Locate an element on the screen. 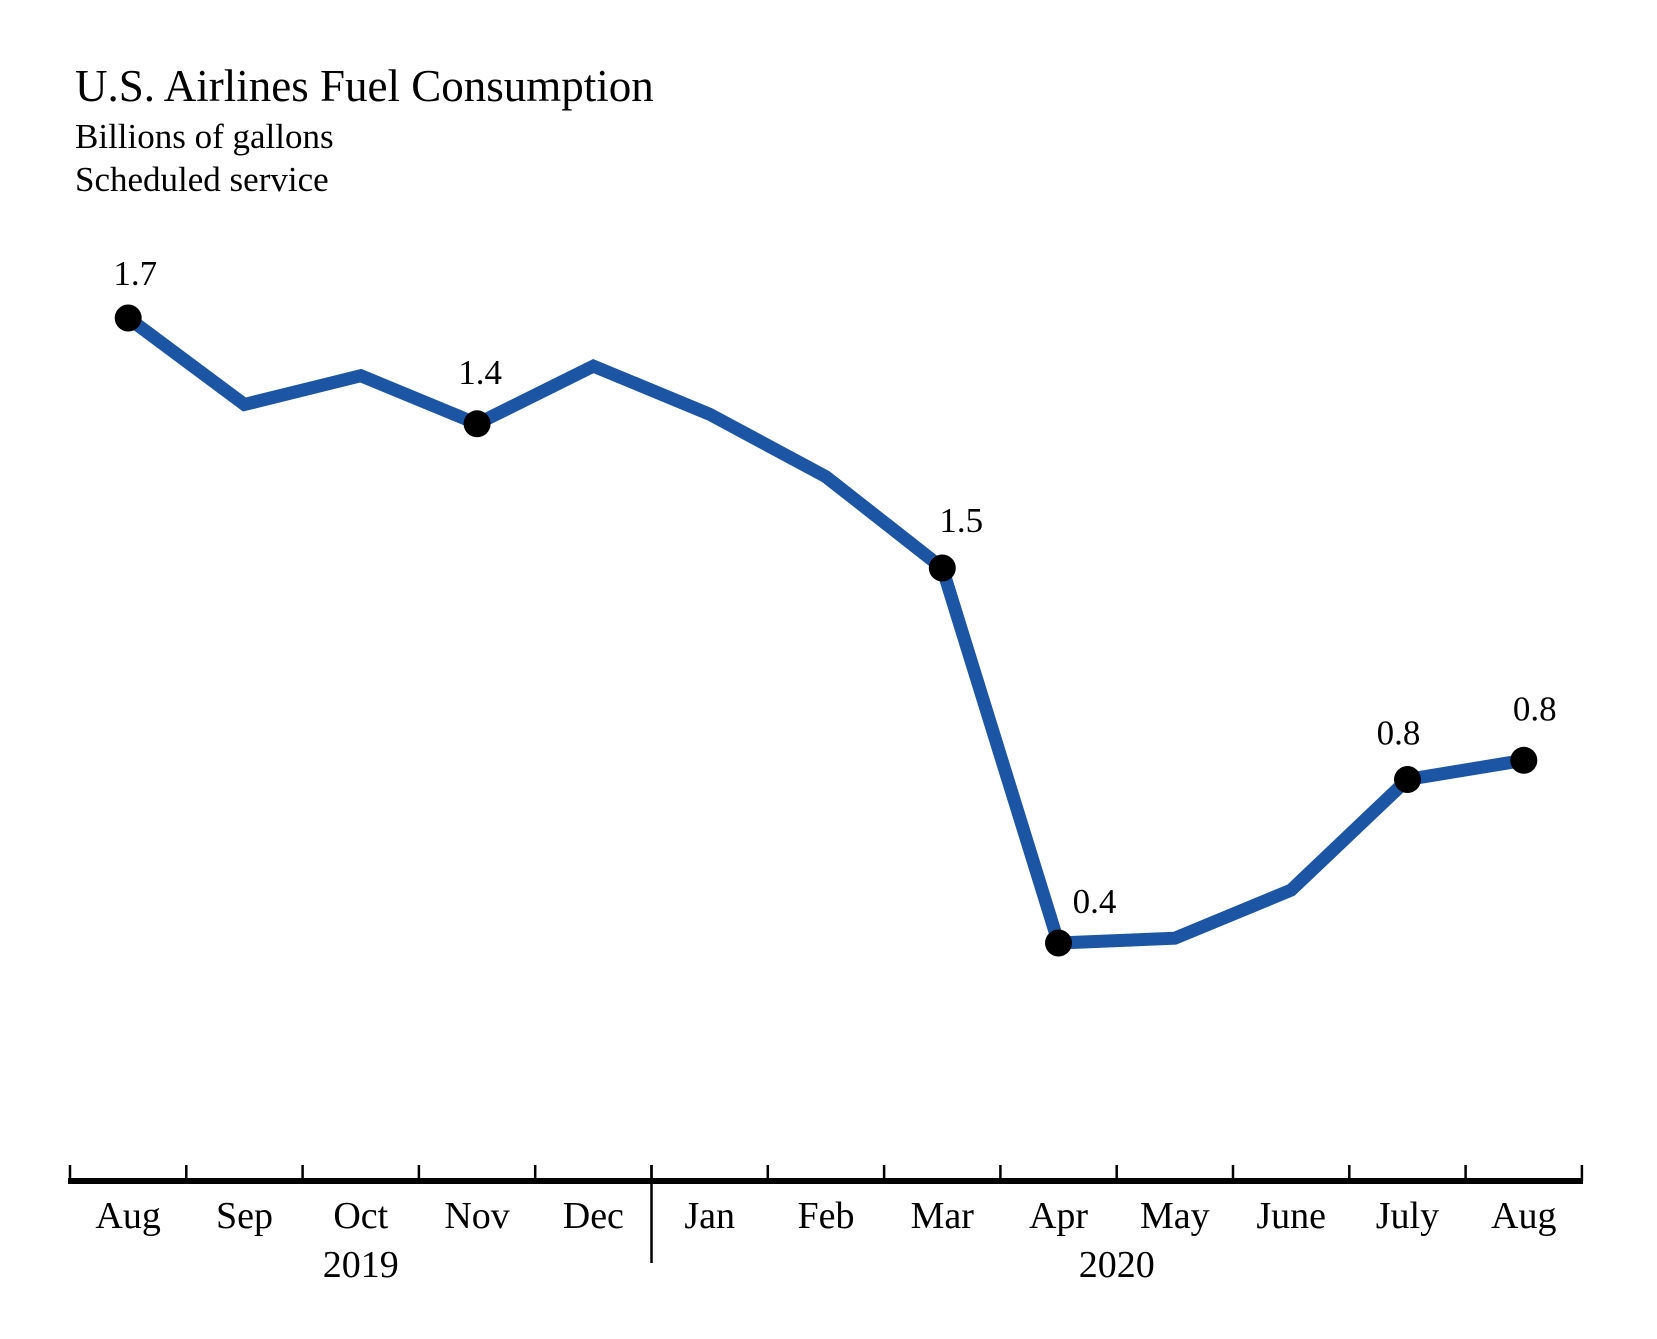  x-tick-label: July is located at coordinates (1407, 1216).